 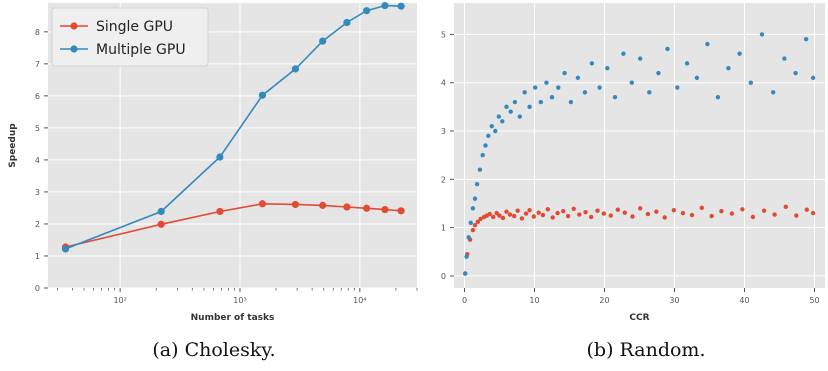 I want to click on caption-left: (a) Cholesky., so click(x=214, y=350).